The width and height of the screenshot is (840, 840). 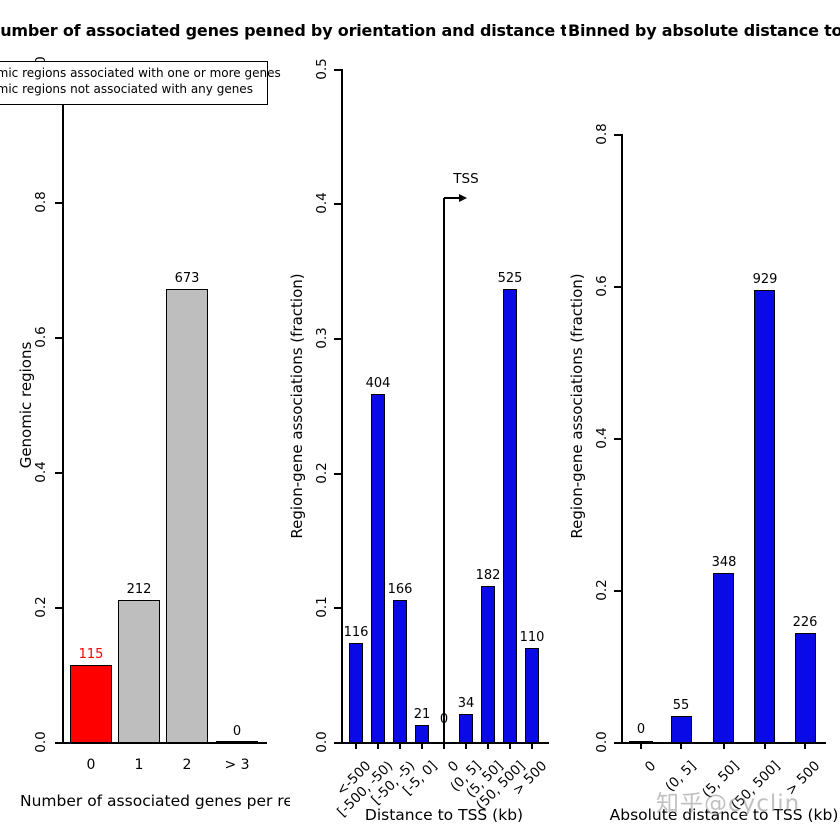 I want to click on panel1-title: Number of associated genes per region, so click(x=135, y=30).